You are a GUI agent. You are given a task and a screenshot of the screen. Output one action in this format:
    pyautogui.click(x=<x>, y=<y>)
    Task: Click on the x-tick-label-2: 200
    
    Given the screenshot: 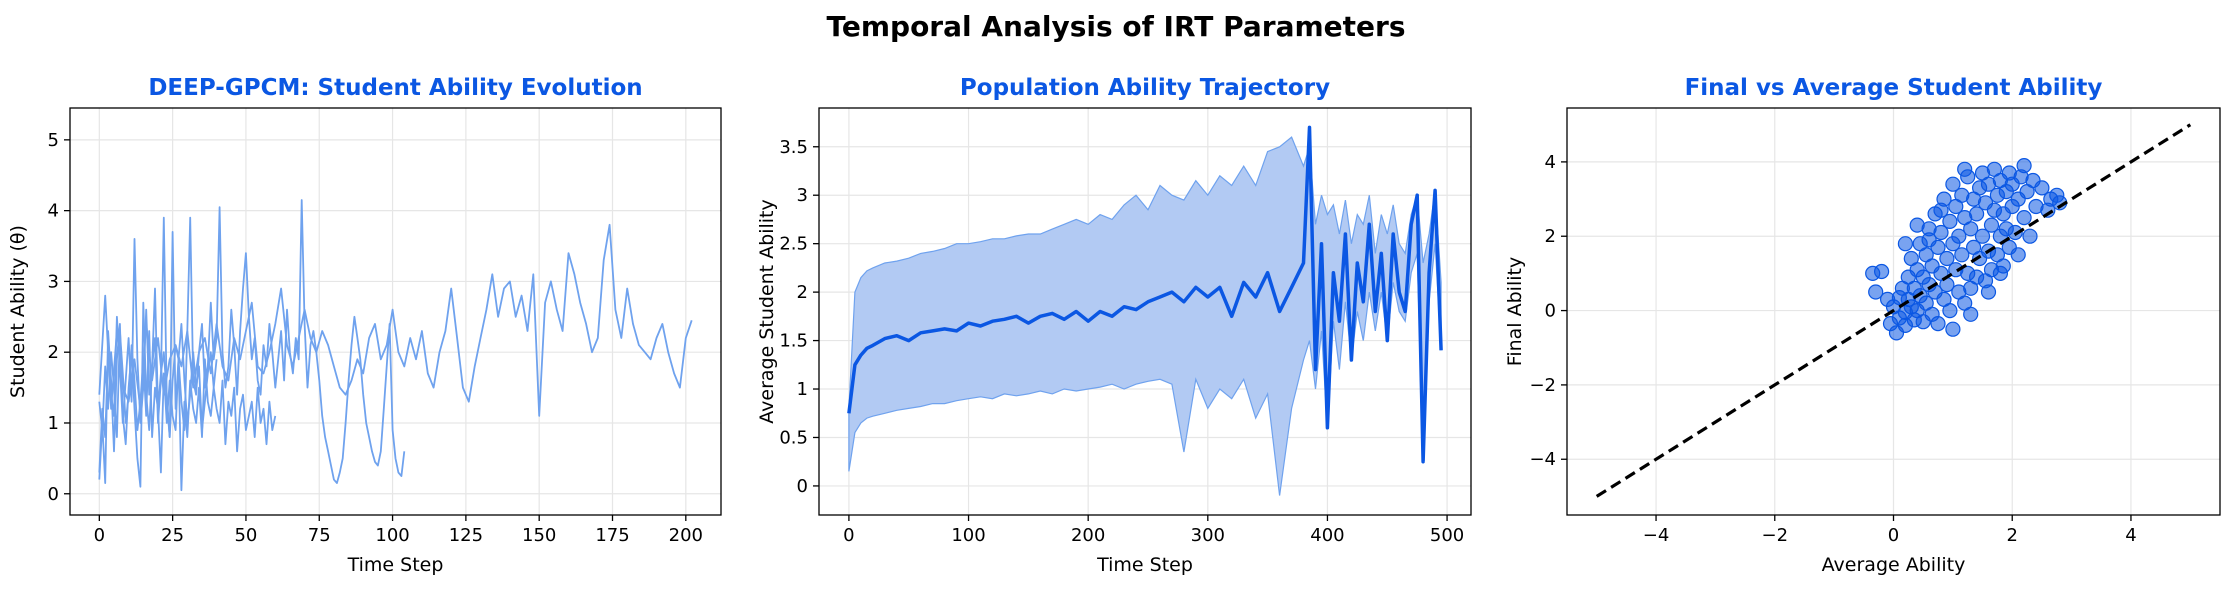 What is the action you would take?
    pyautogui.click(x=1088, y=535)
    